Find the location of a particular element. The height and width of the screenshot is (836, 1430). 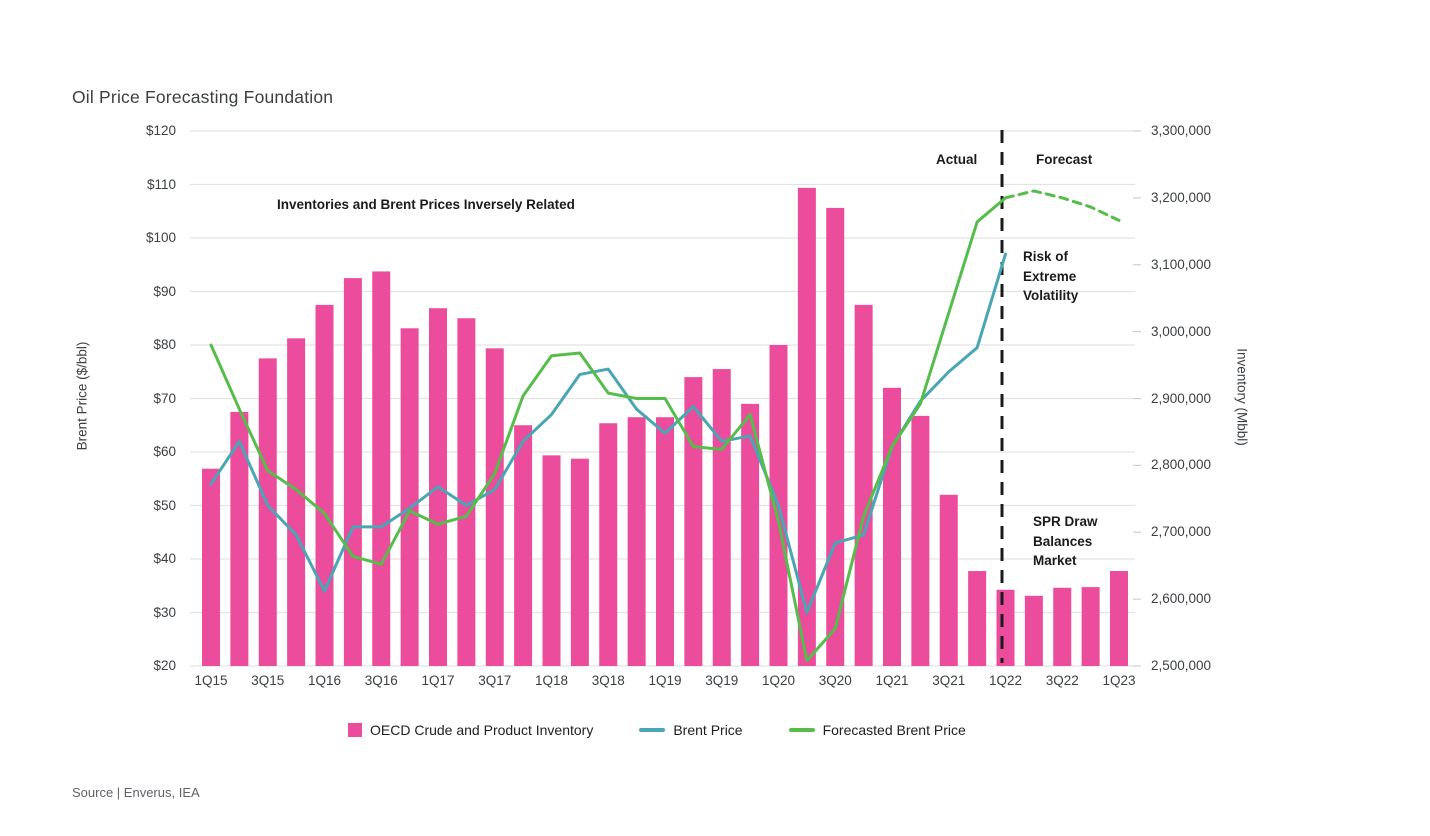

inventory-bar-3Q21 is located at coordinates (948, 580).